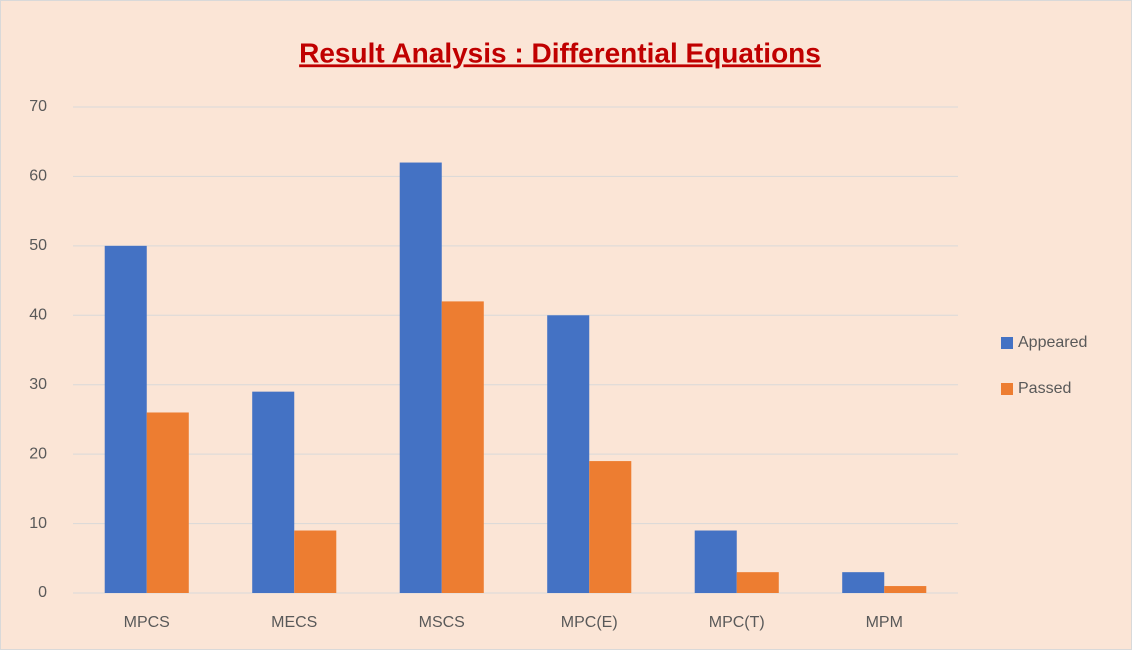  What do you see at coordinates (38, 384) in the screenshot?
I see `y-tick-label: 30` at bounding box center [38, 384].